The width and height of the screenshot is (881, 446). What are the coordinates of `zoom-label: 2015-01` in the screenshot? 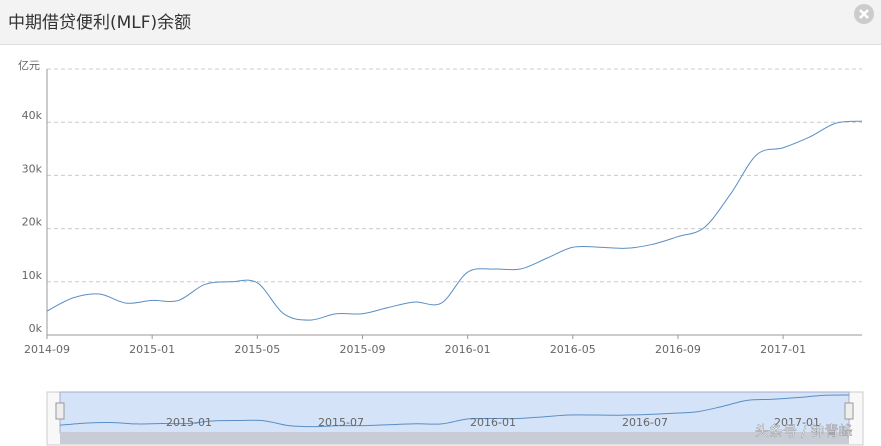 It's located at (189, 422).